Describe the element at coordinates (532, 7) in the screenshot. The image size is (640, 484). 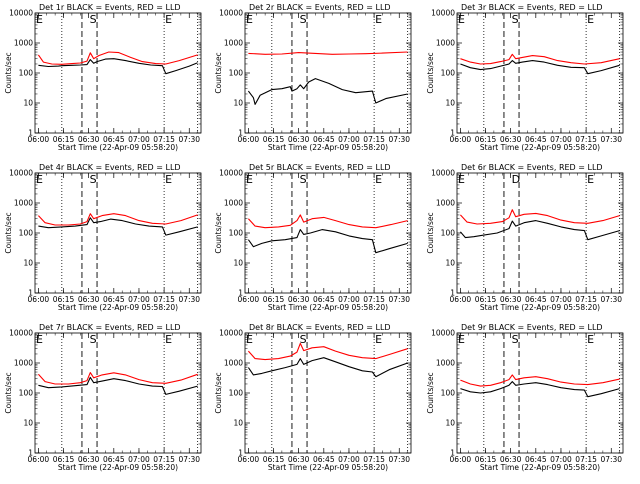
I see `chart-title: Det 3r BLACK = Events, RED = LLD` at that location.